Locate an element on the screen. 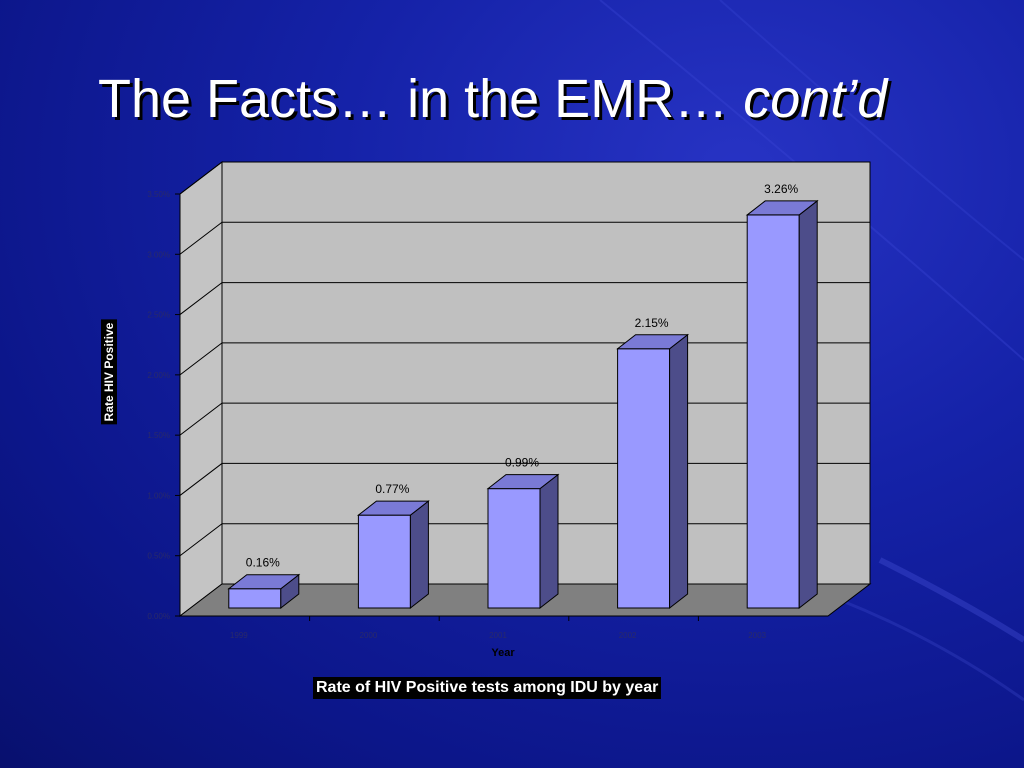 This screenshot has height=768, width=1024. bar-top-2000 is located at coordinates (393, 508).